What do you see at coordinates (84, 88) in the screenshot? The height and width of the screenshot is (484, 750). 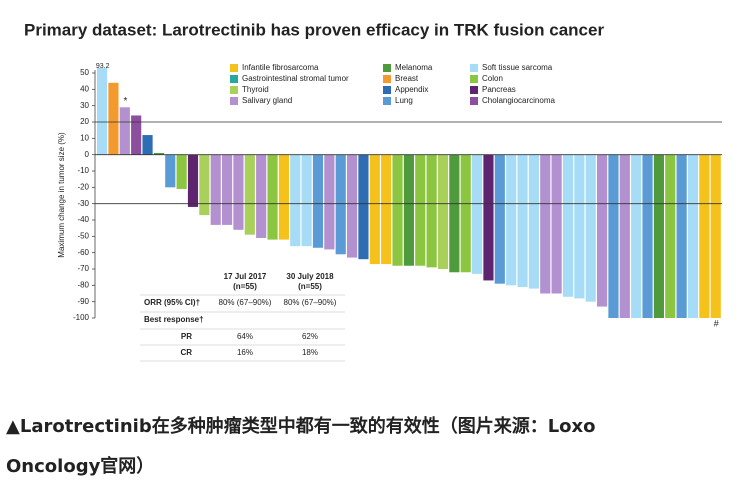 I see `y-tick-label: 40` at bounding box center [84, 88].